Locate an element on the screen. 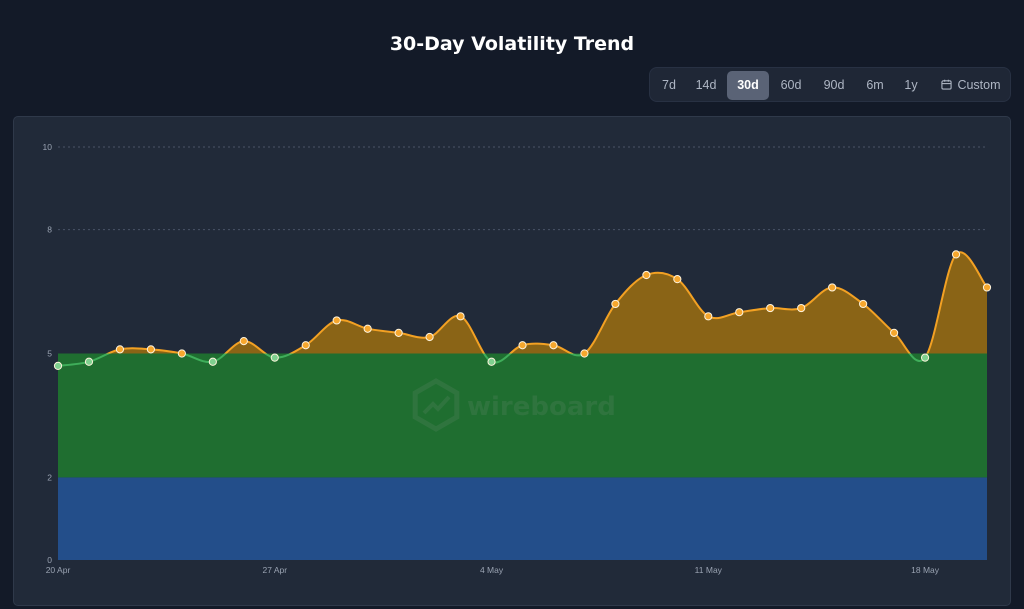  watermark-text: wireboard is located at coordinates (541, 407).